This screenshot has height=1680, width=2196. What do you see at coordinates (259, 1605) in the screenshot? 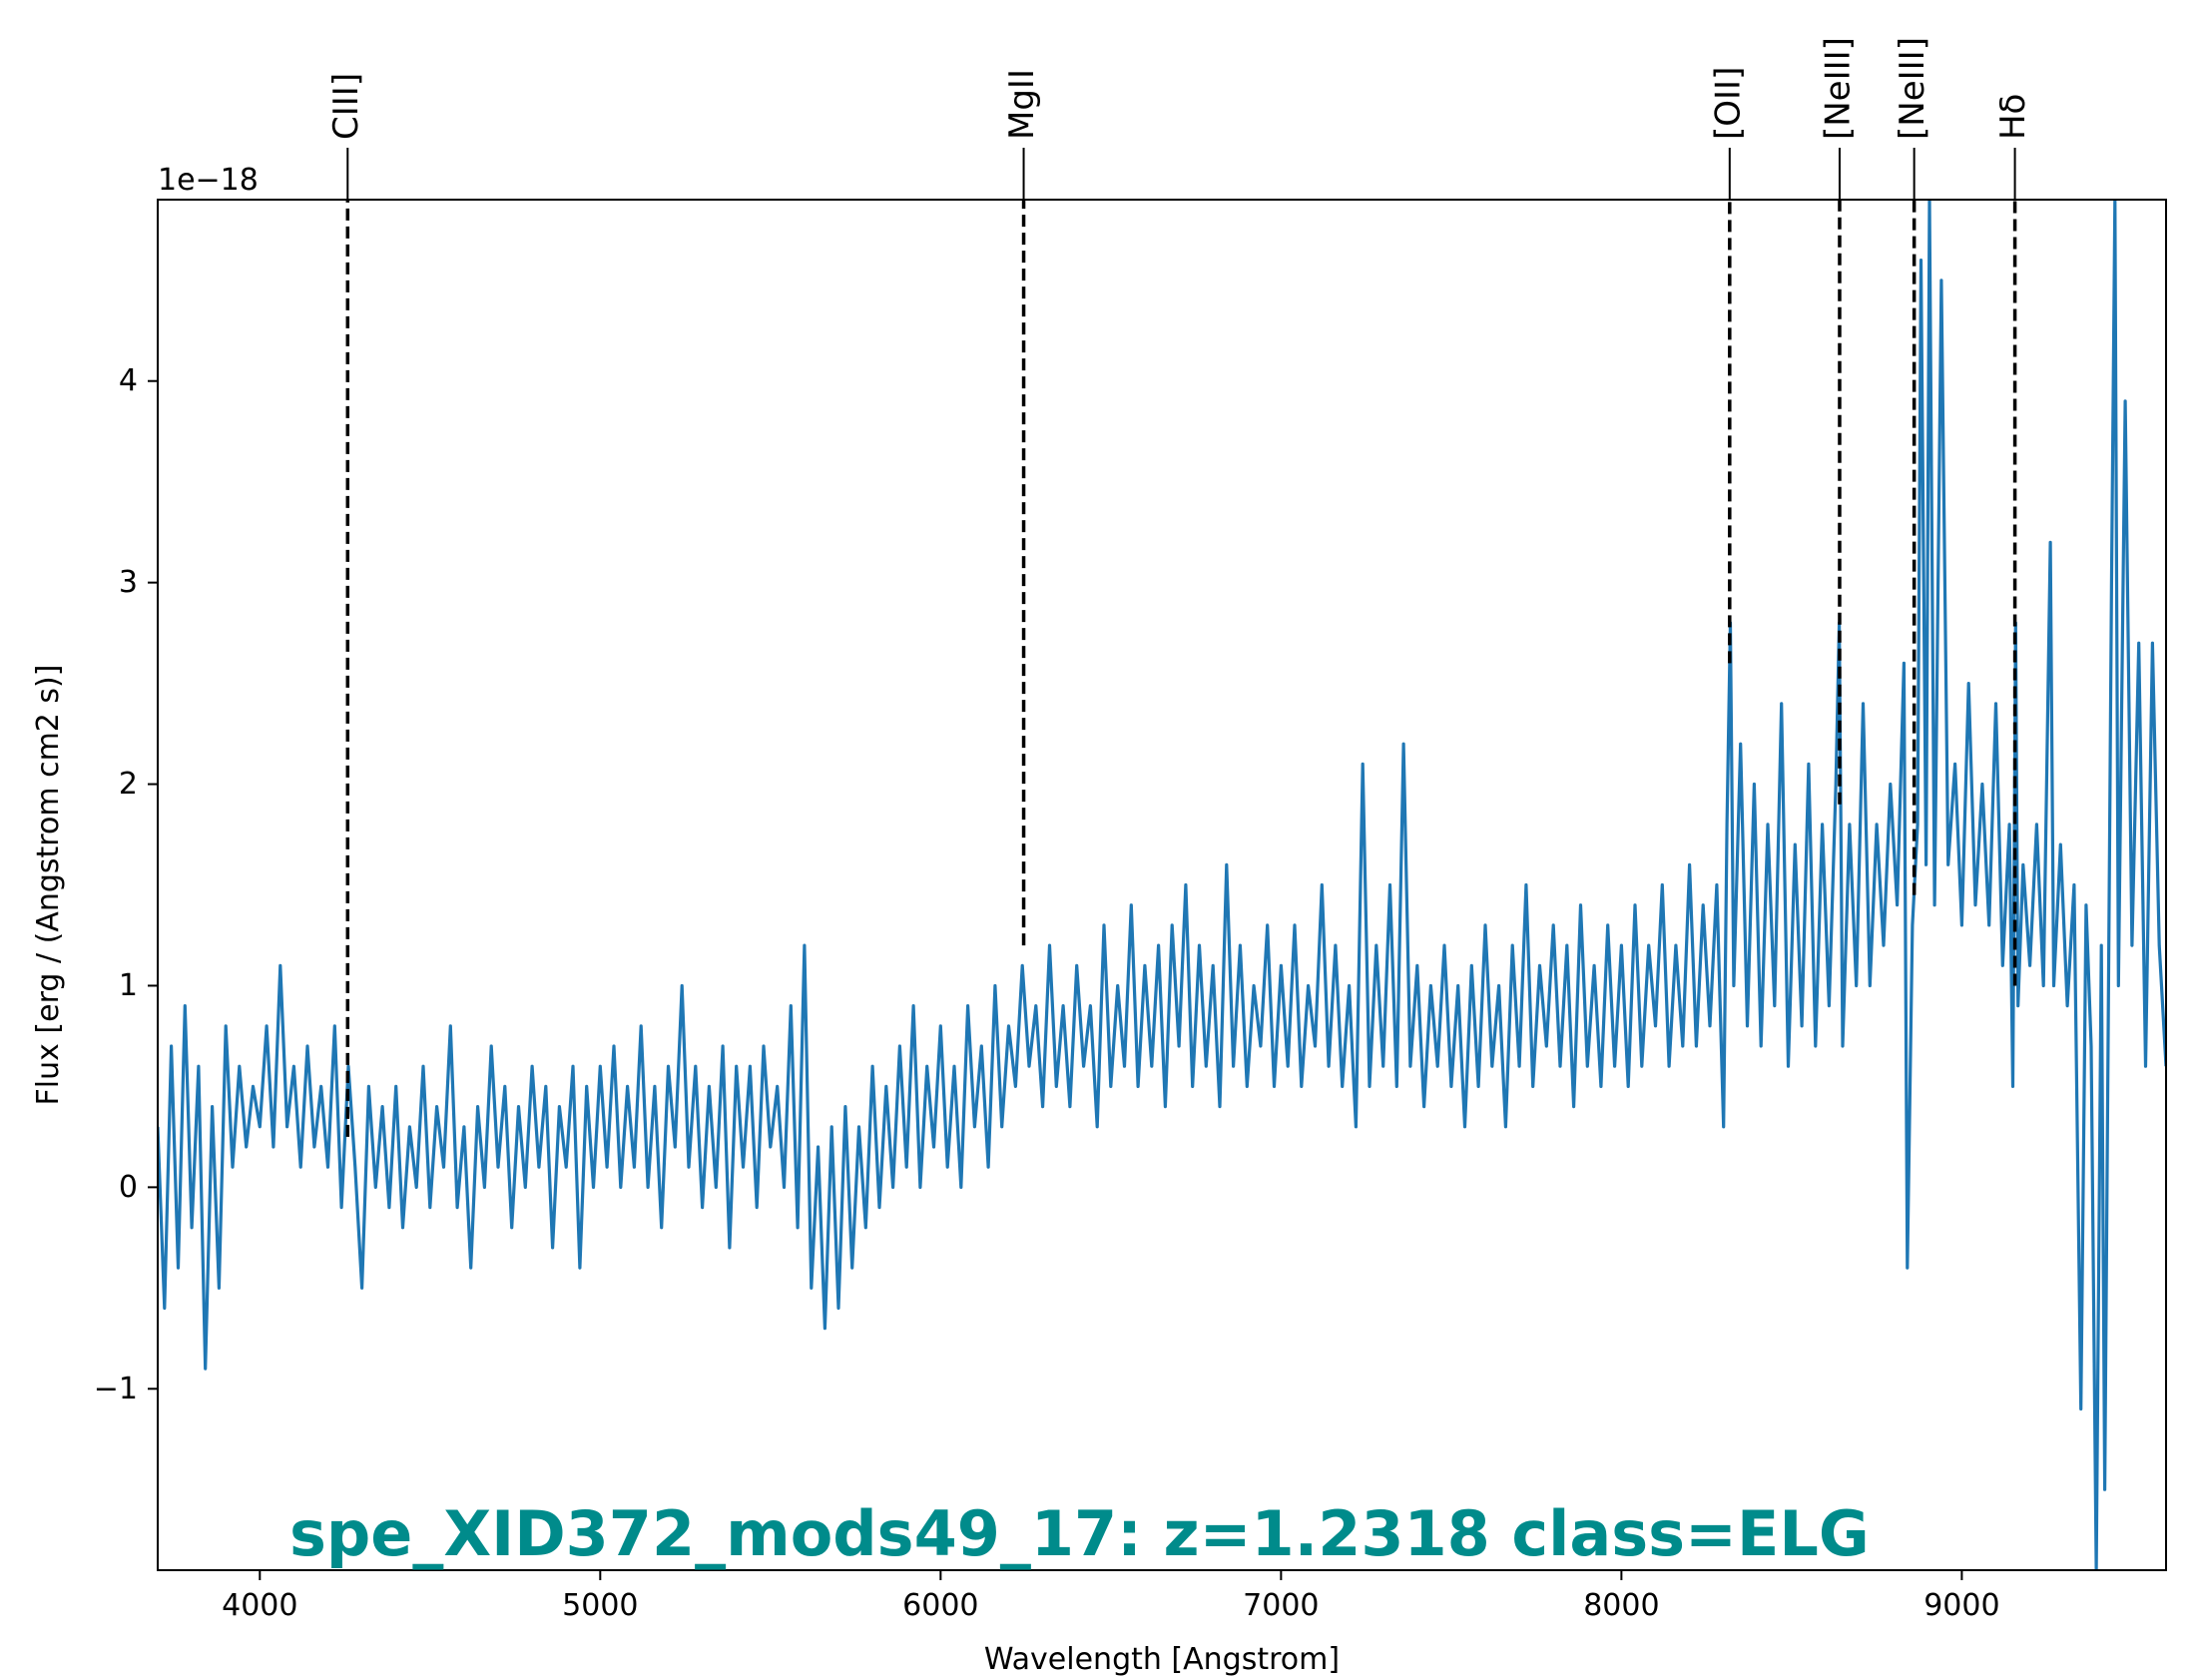
I see `x-tick-label: 4000` at bounding box center [259, 1605].